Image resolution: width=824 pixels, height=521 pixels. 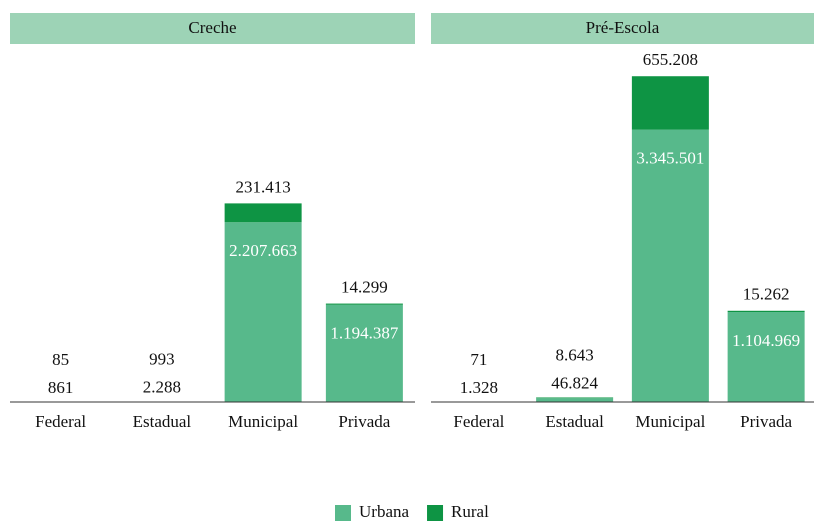 What do you see at coordinates (384, 511) in the screenshot?
I see `legend-label: Urbana` at bounding box center [384, 511].